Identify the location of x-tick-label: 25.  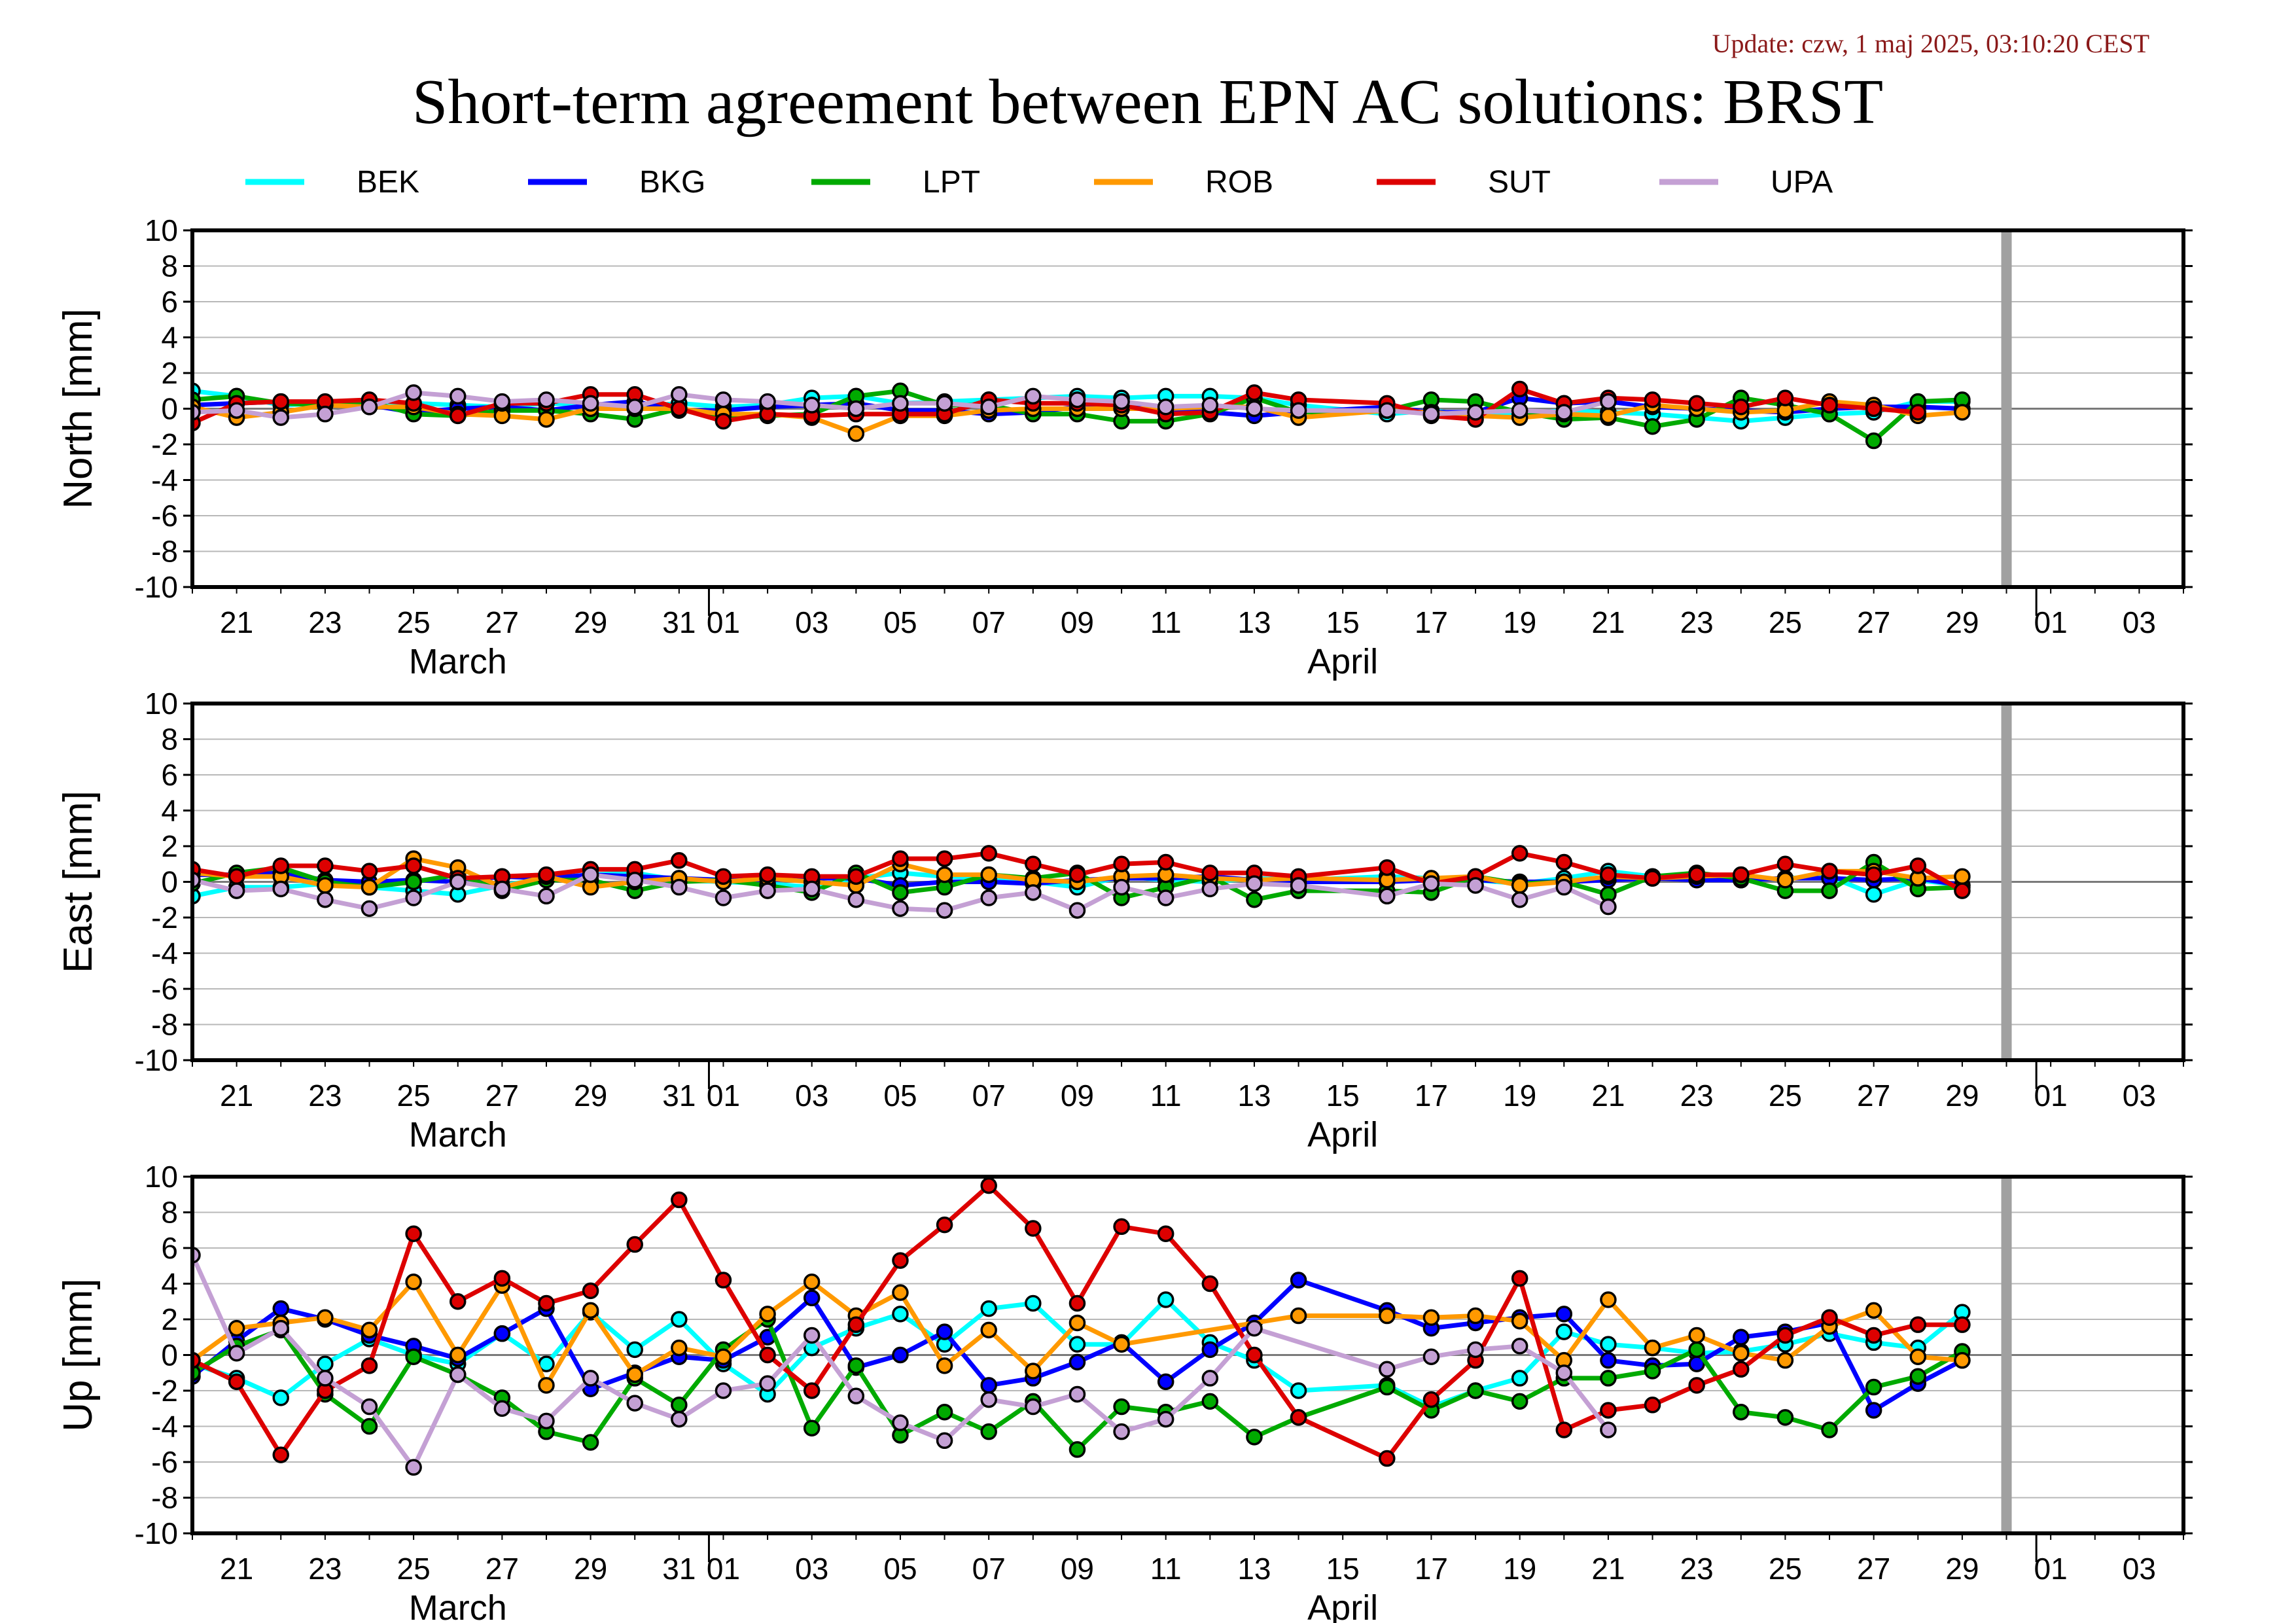
(414, 1096).